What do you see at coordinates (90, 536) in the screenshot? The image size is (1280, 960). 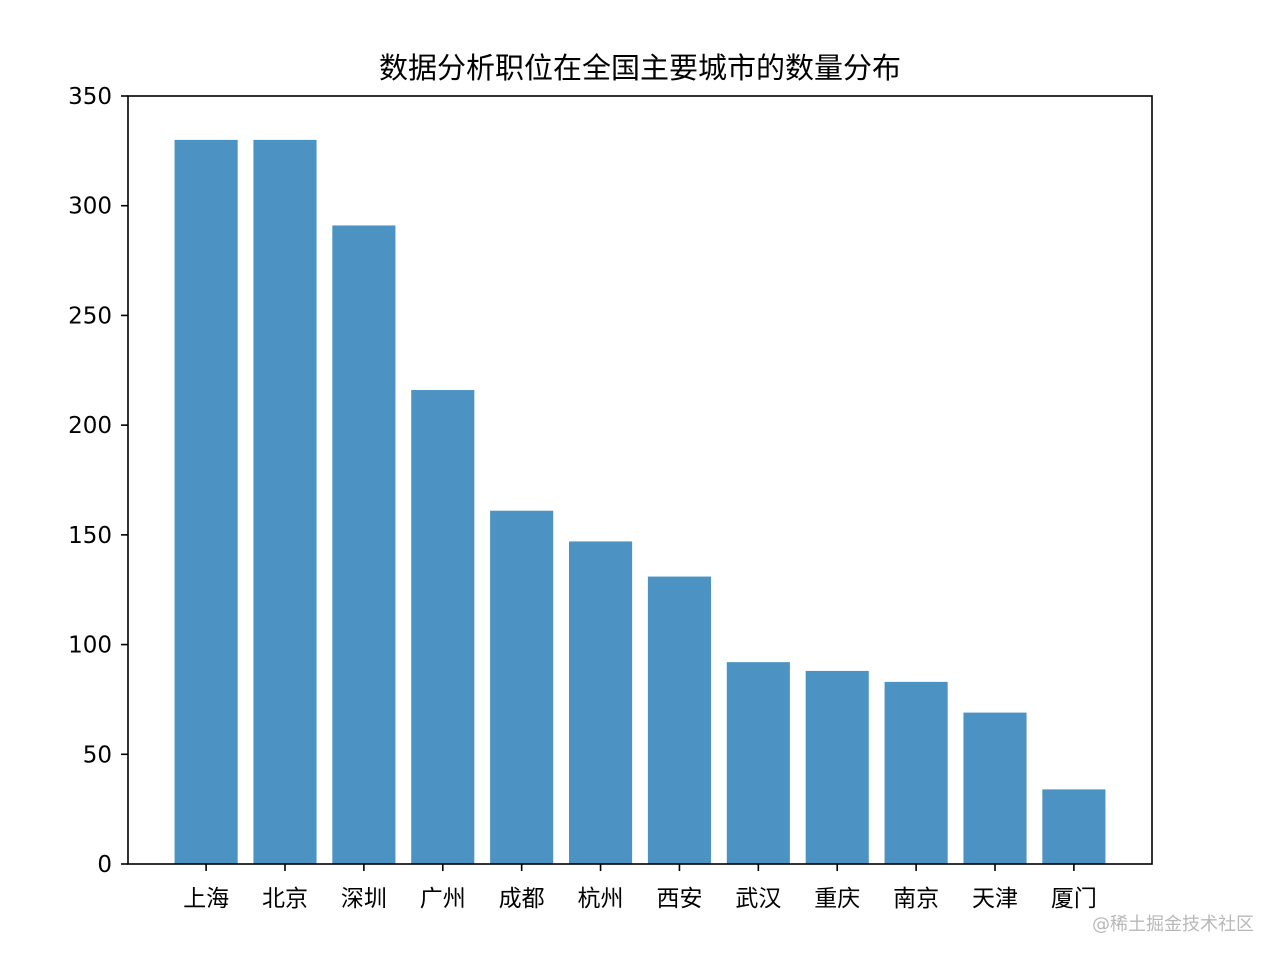 I see `y-tick-label: 150` at bounding box center [90, 536].